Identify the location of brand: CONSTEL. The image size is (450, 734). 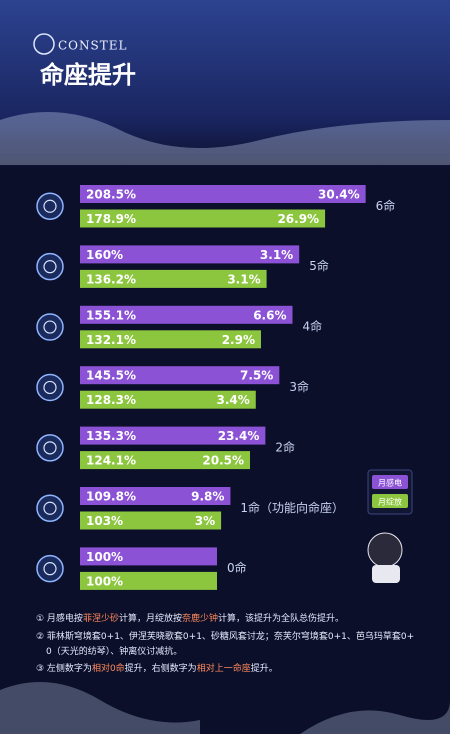
(92, 46).